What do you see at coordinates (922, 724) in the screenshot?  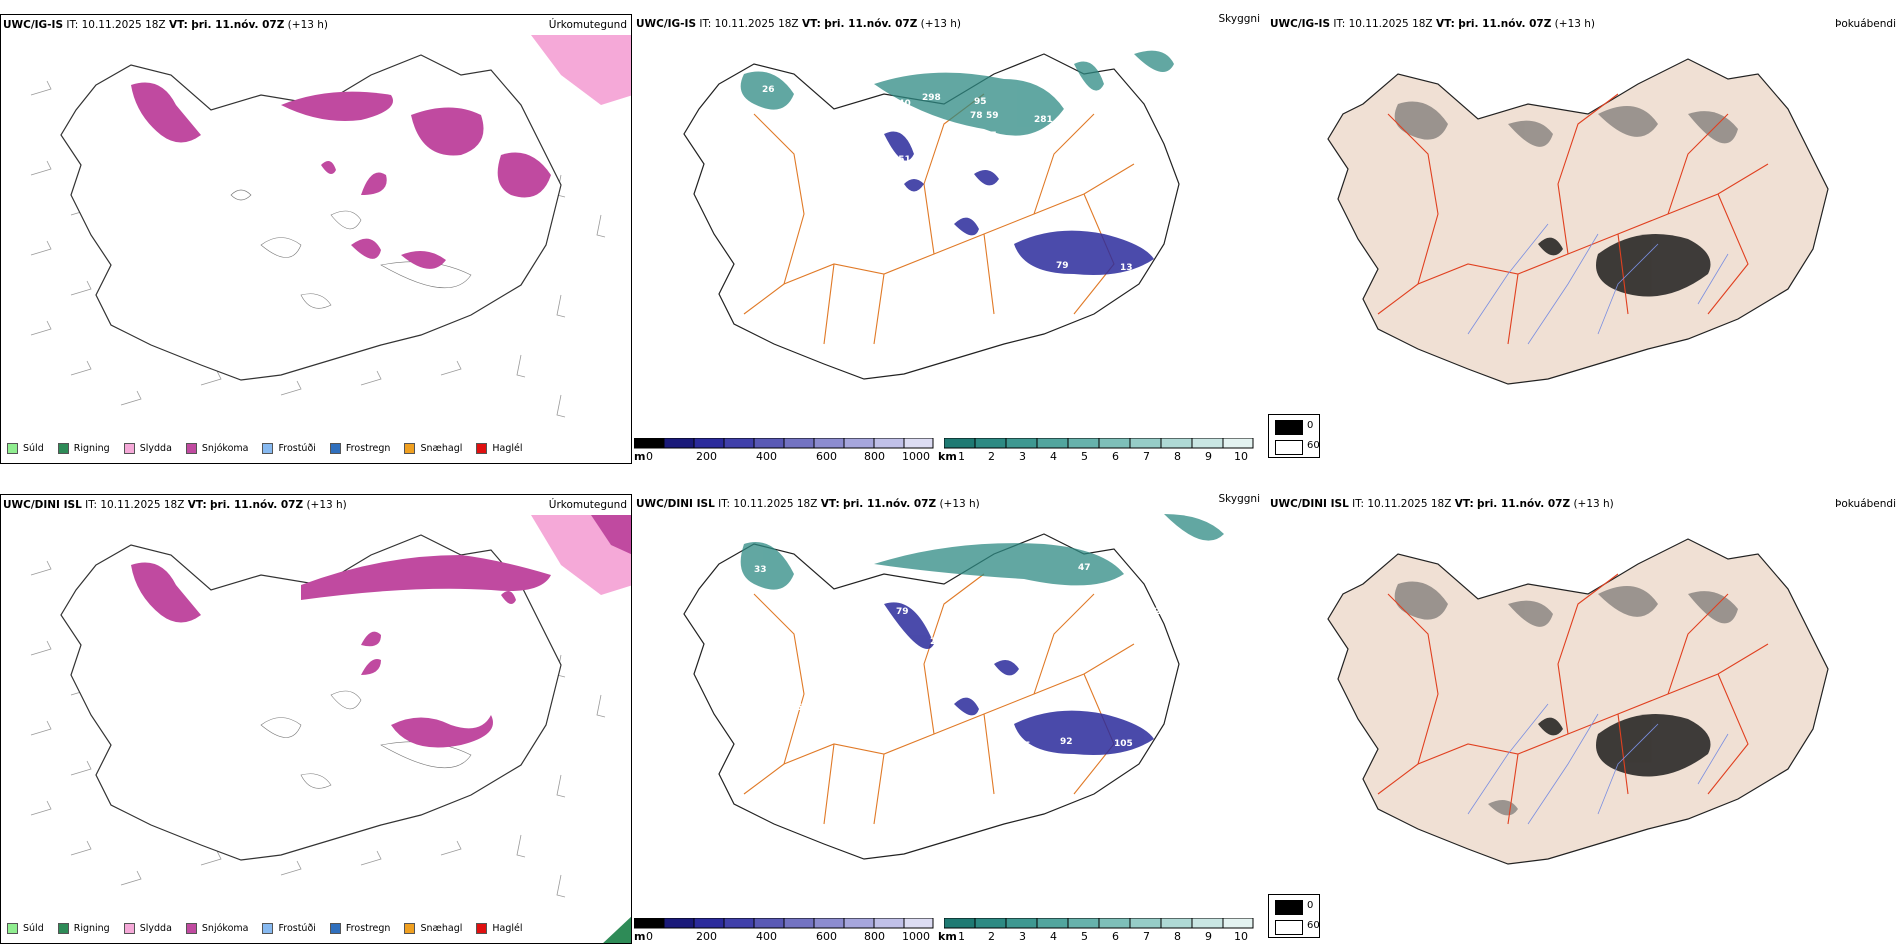 I see `ceiling-label: 10` at bounding box center [922, 724].